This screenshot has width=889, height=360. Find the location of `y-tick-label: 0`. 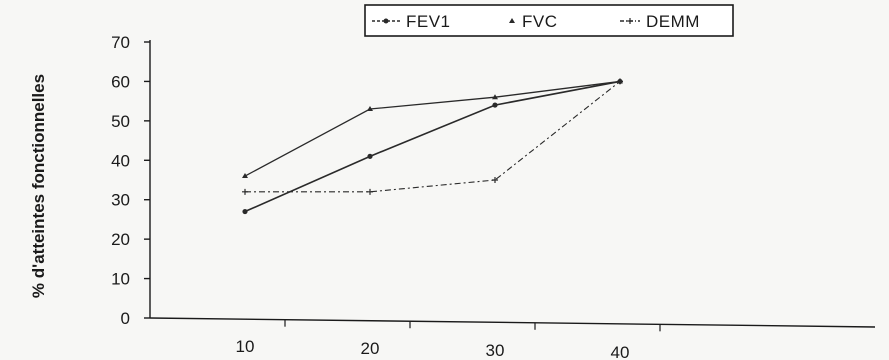

y-tick-label: 0 is located at coordinates (125, 318).